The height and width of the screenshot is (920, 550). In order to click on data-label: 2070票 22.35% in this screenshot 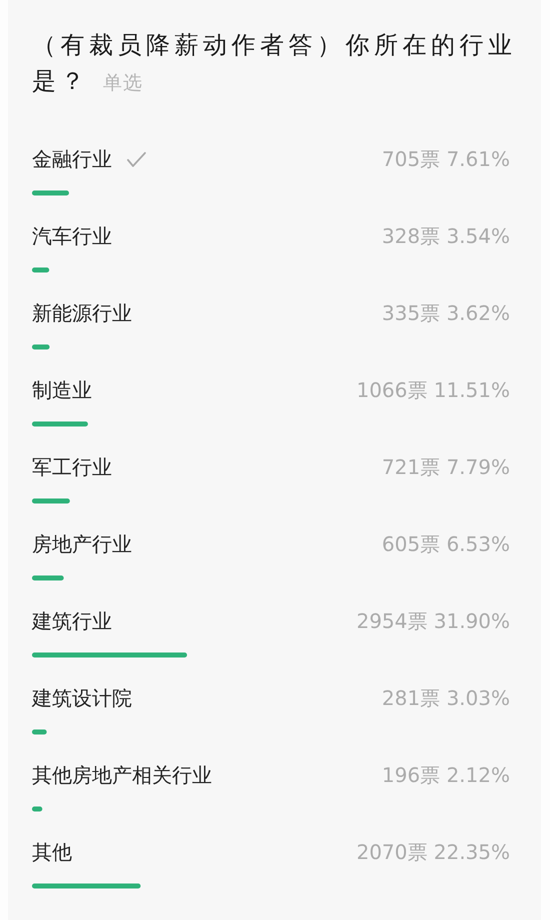, I will do `click(433, 852)`.